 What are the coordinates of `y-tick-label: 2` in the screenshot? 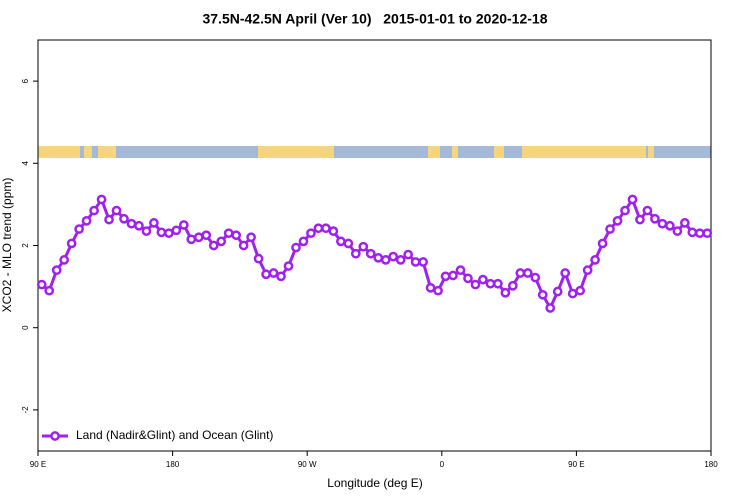 It's located at (25, 245).